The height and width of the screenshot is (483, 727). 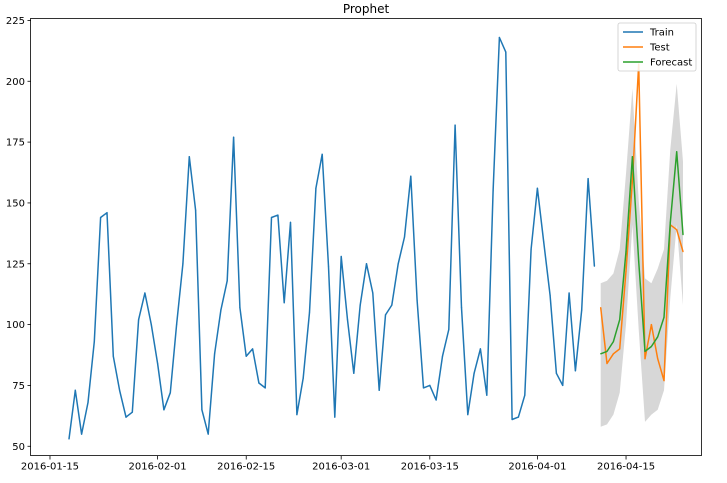 What do you see at coordinates (537, 467) in the screenshot?
I see `x-tick-label: 2016-04-01` at bounding box center [537, 467].